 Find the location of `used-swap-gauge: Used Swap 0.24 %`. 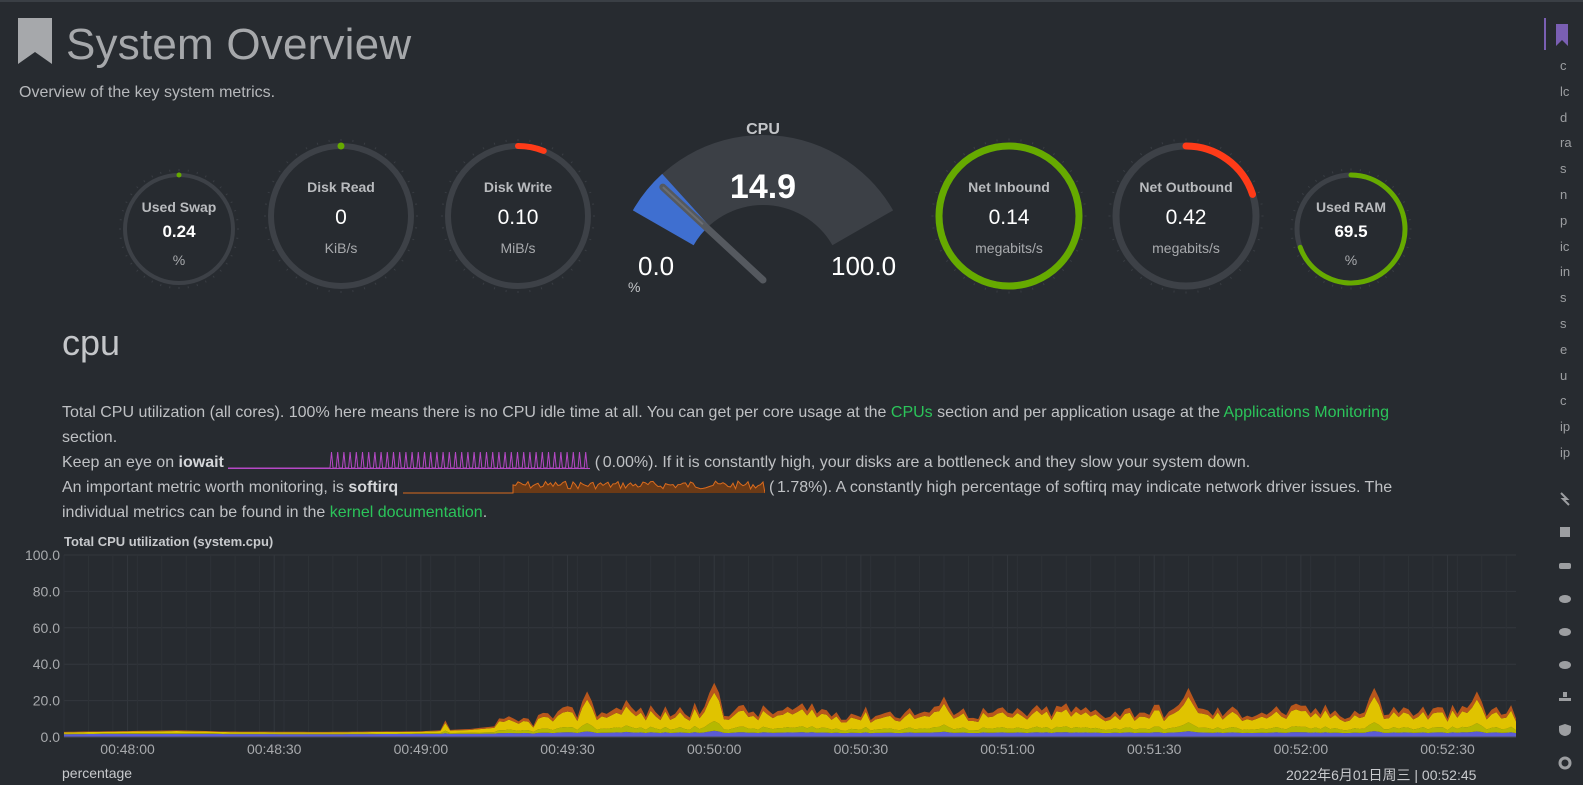

used-swap-gauge: Used Swap 0.24 % is located at coordinates (179, 229).